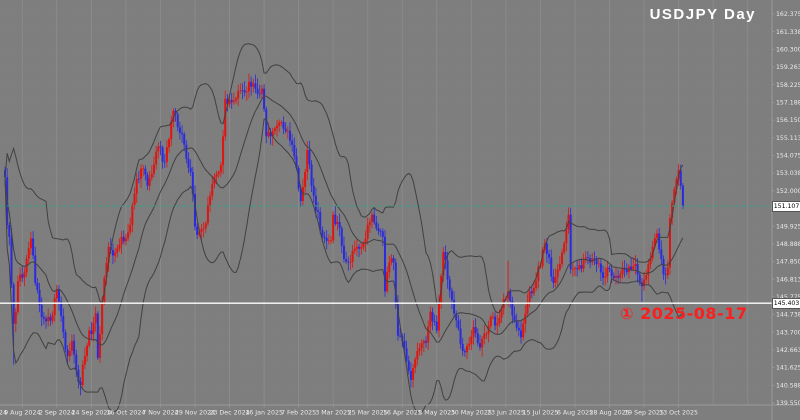 This screenshot has height=420, width=800. I want to click on svg-text: 142.663, so click(788, 350).